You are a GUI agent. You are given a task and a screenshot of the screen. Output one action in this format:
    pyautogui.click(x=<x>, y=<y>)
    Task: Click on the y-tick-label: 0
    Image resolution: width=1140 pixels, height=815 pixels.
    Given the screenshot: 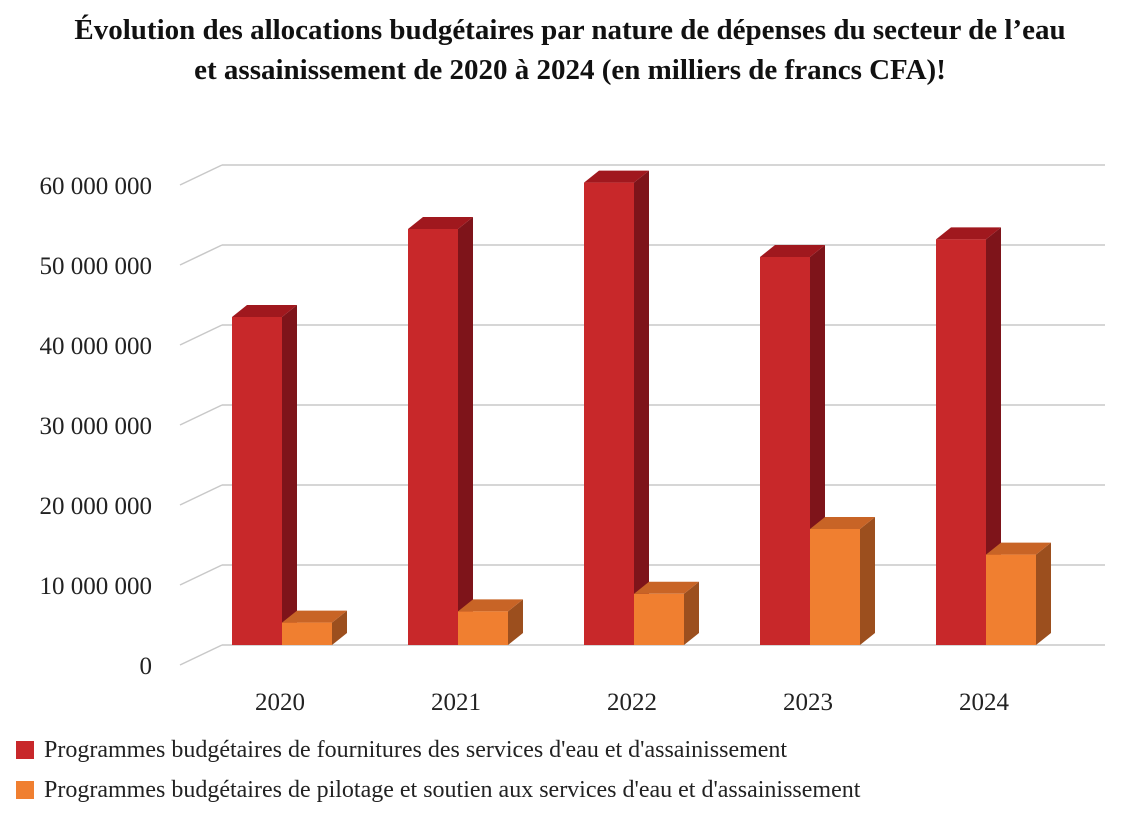 What is the action you would take?
    pyautogui.click(x=146, y=666)
    